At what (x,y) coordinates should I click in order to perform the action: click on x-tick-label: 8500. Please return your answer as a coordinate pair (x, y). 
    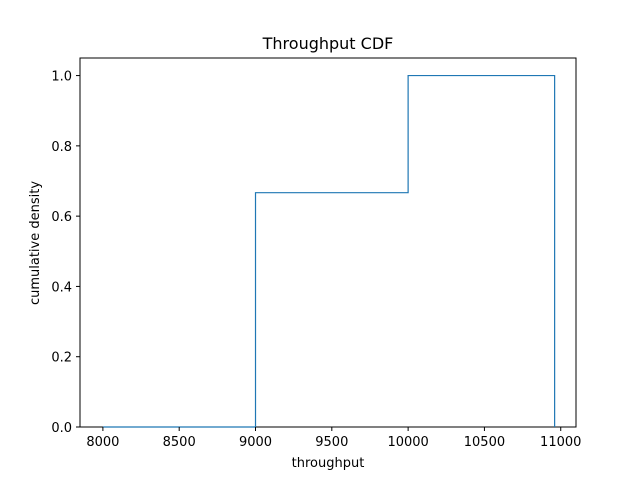
    Looking at the image, I should click on (179, 442).